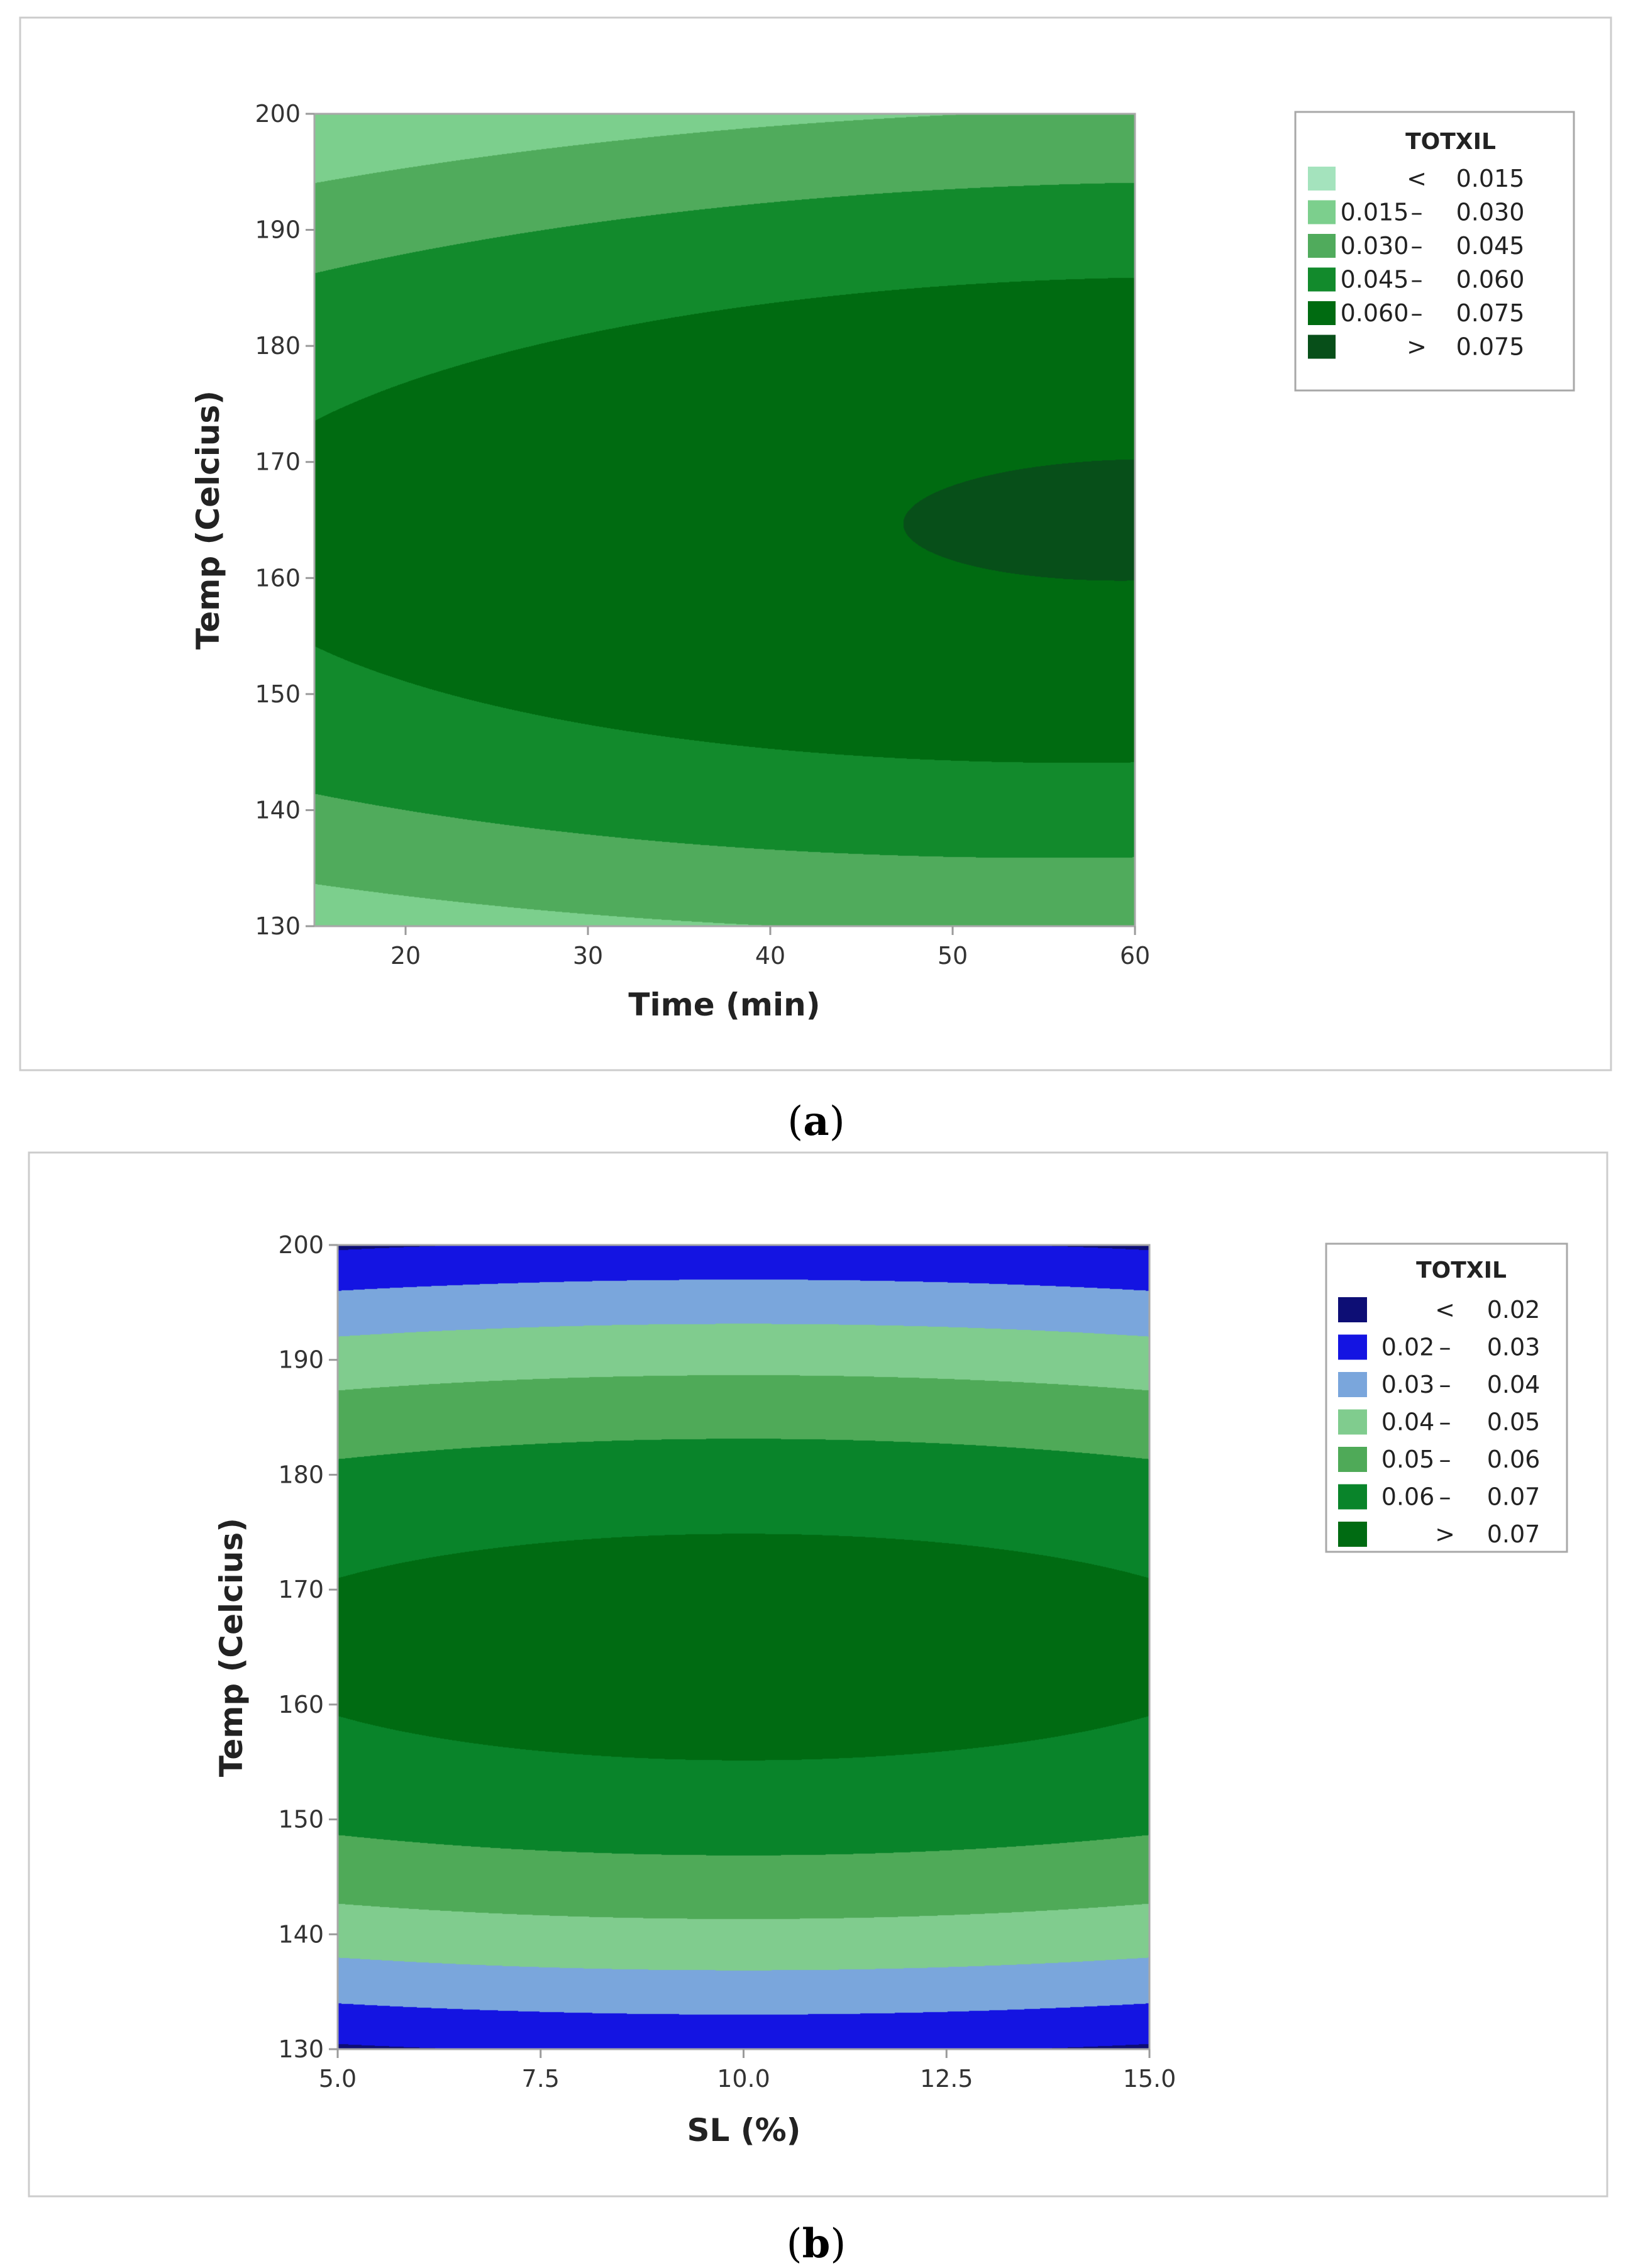 The height and width of the screenshot is (2268, 1633). Describe the element at coordinates (278, 694) in the screenshot. I see `panel-a-y-tick-label: 150` at that location.